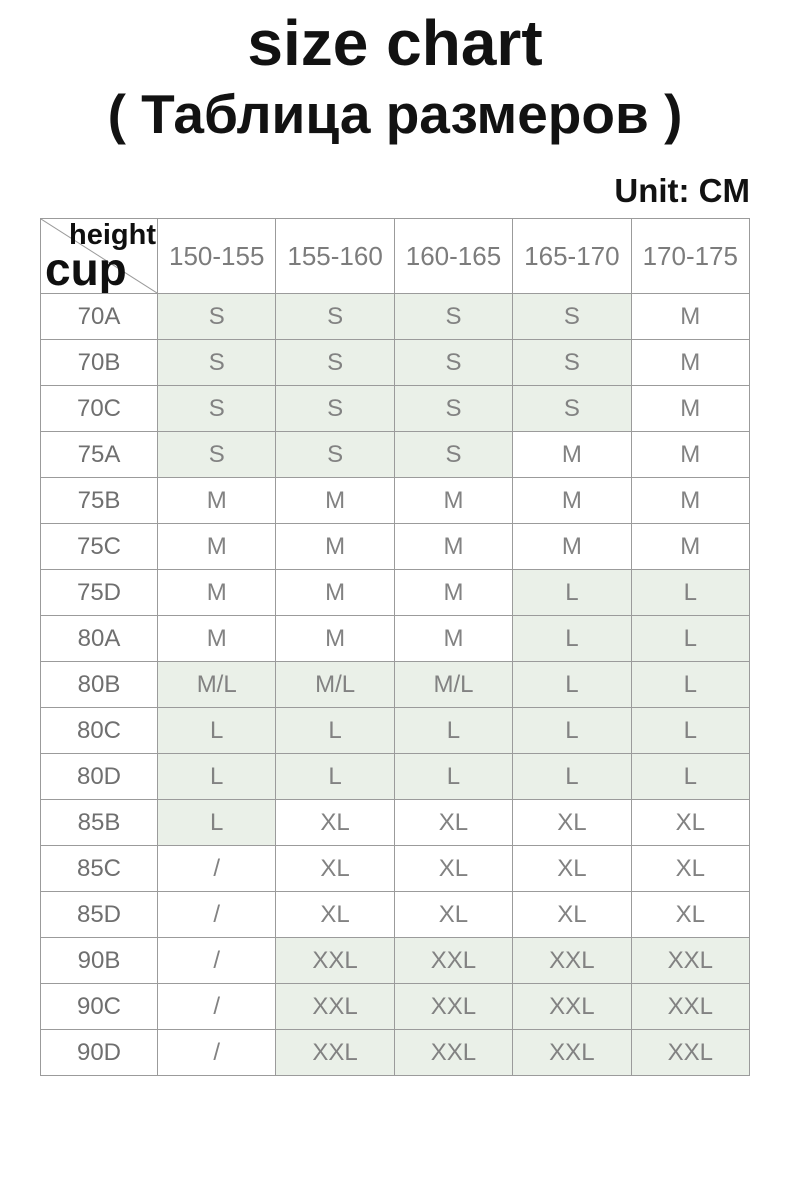  Describe the element at coordinates (395, 43) in the screenshot. I see `page-title: size chart` at that location.